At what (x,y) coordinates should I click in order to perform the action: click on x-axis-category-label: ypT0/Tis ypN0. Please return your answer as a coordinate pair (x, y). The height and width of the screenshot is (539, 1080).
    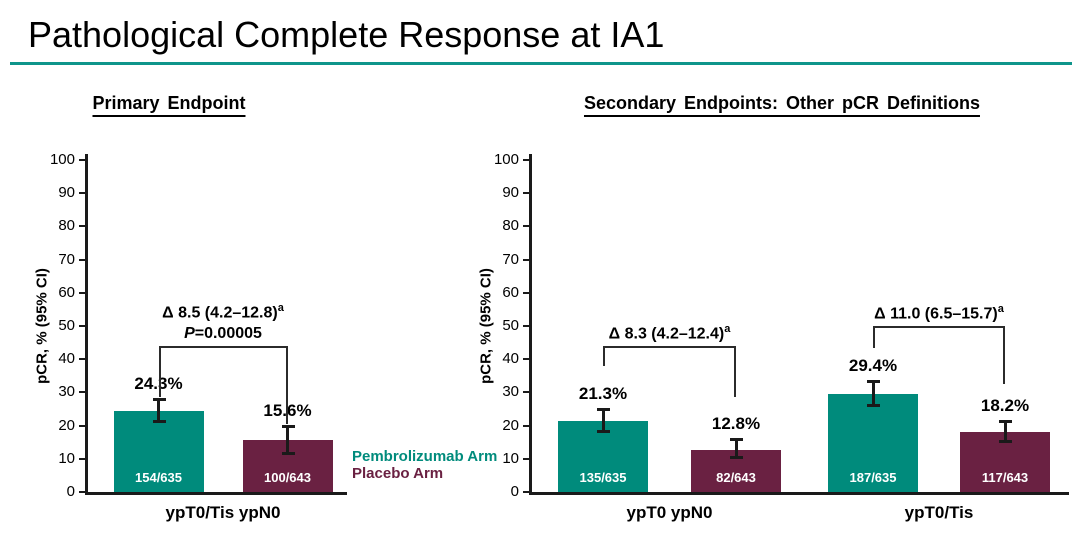
    Looking at the image, I should click on (223, 512).